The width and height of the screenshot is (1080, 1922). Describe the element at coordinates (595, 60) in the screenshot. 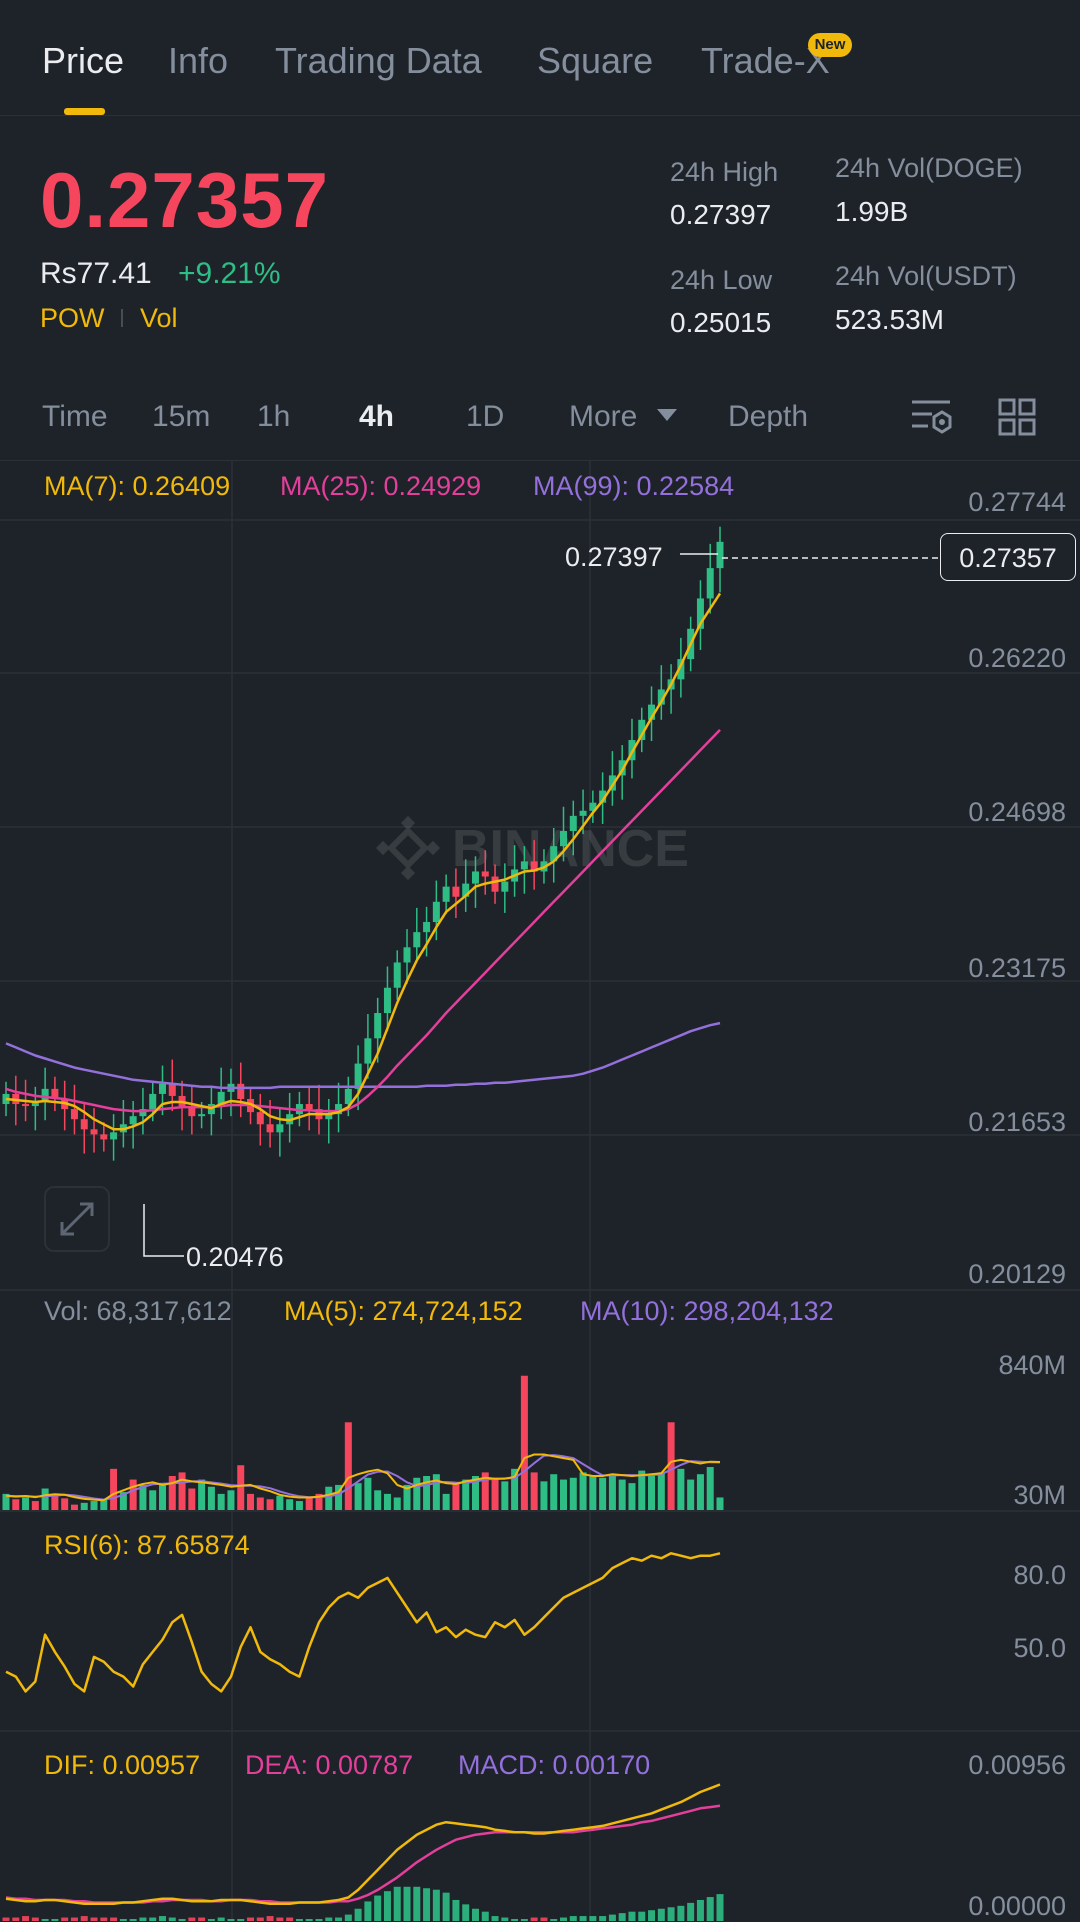

I see `tab-square: Square` at that location.